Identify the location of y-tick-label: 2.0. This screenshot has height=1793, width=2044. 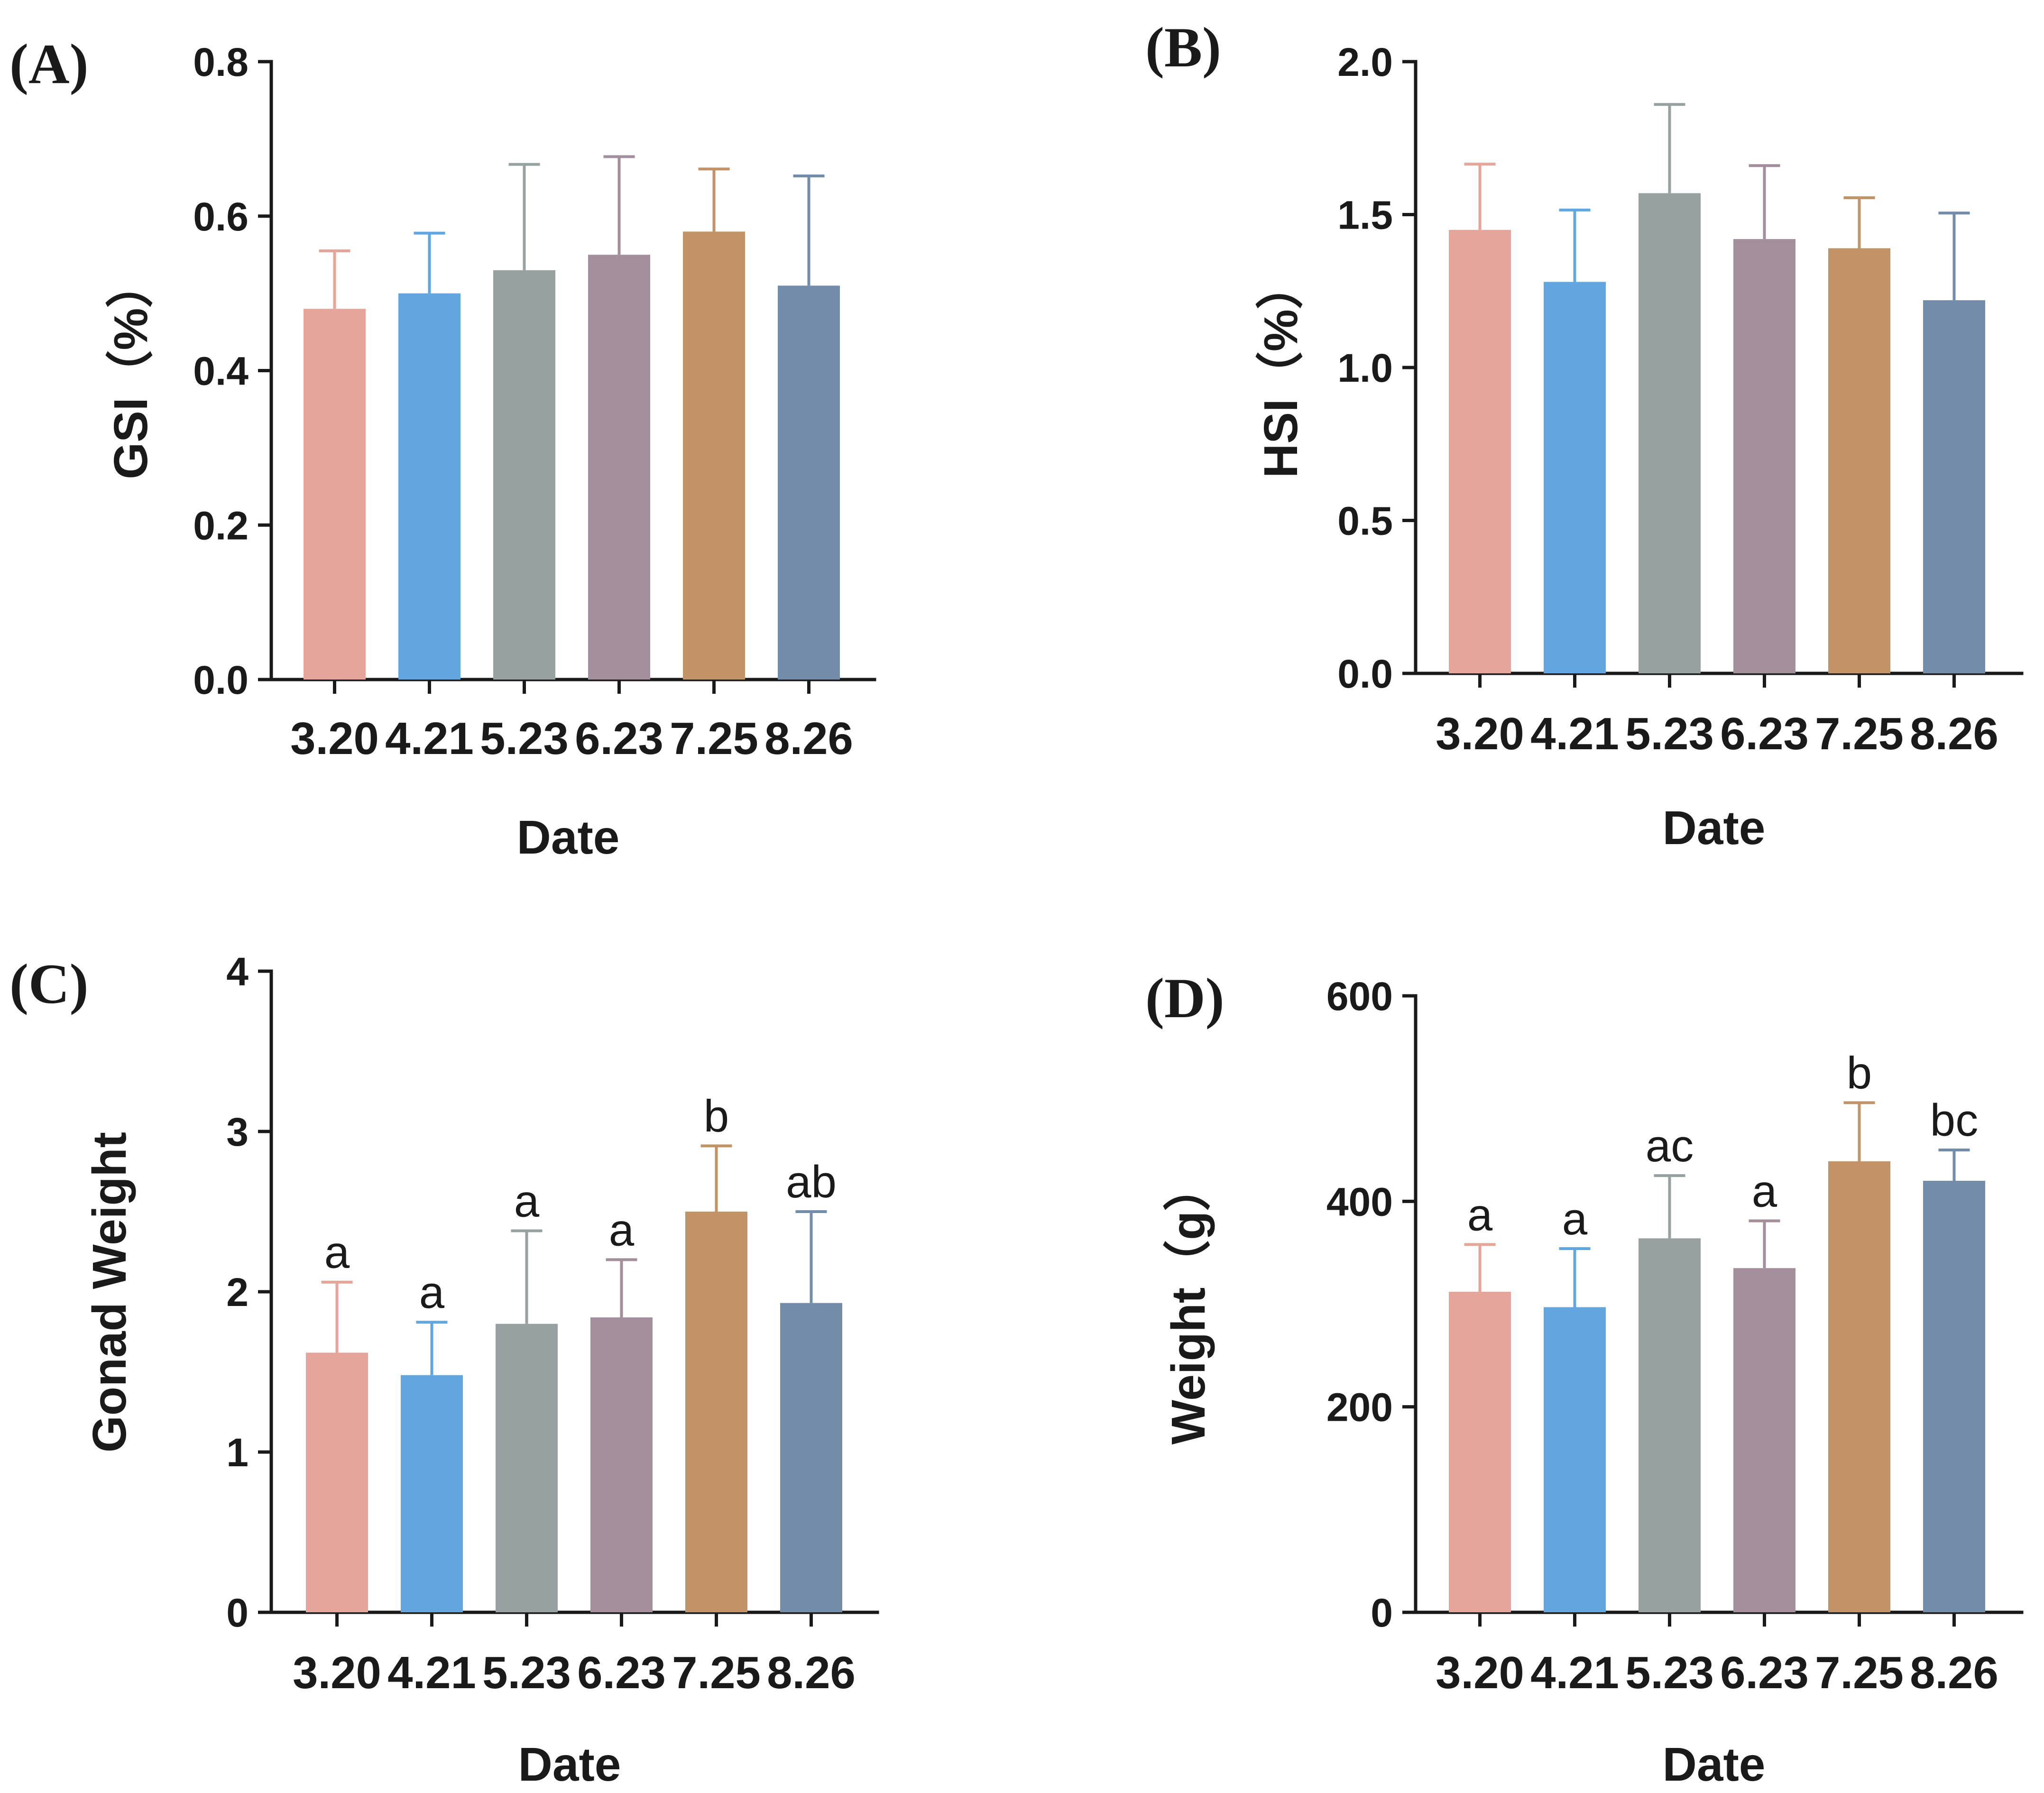
(1365, 62).